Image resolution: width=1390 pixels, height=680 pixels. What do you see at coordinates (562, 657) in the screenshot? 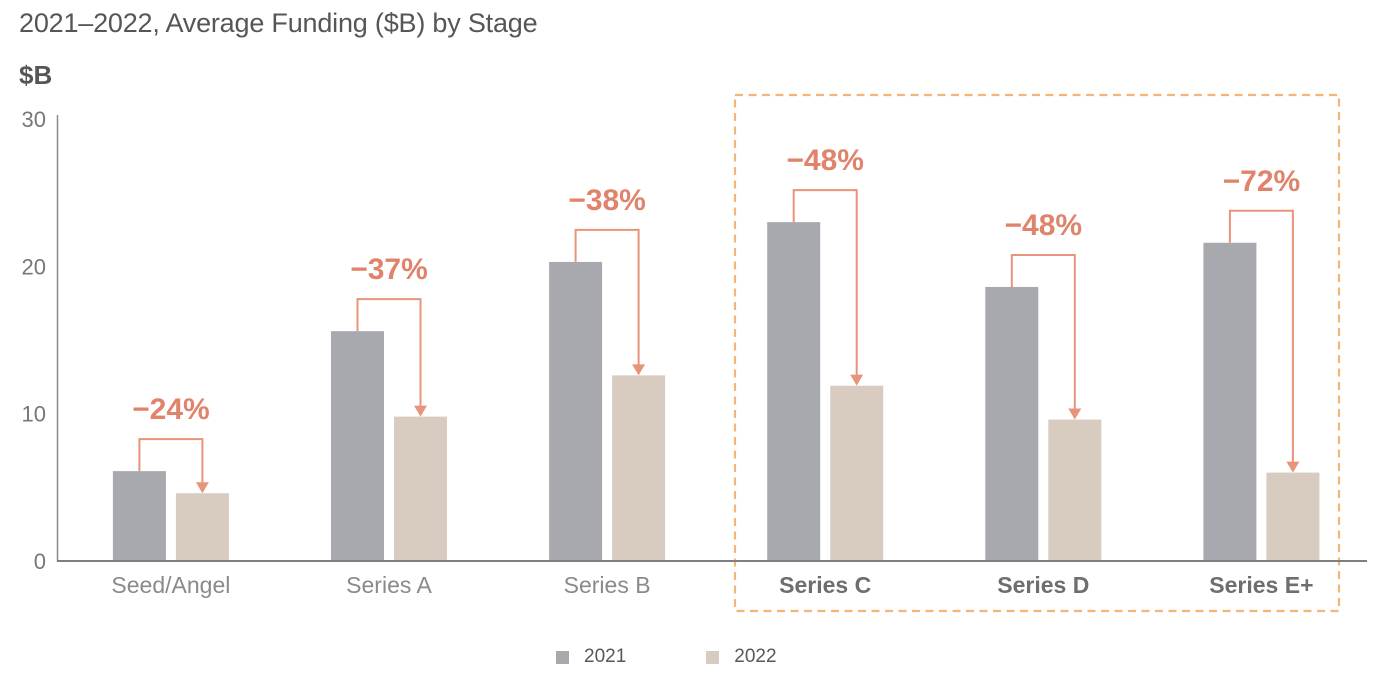
I see `legend-swatch-2021` at bounding box center [562, 657].